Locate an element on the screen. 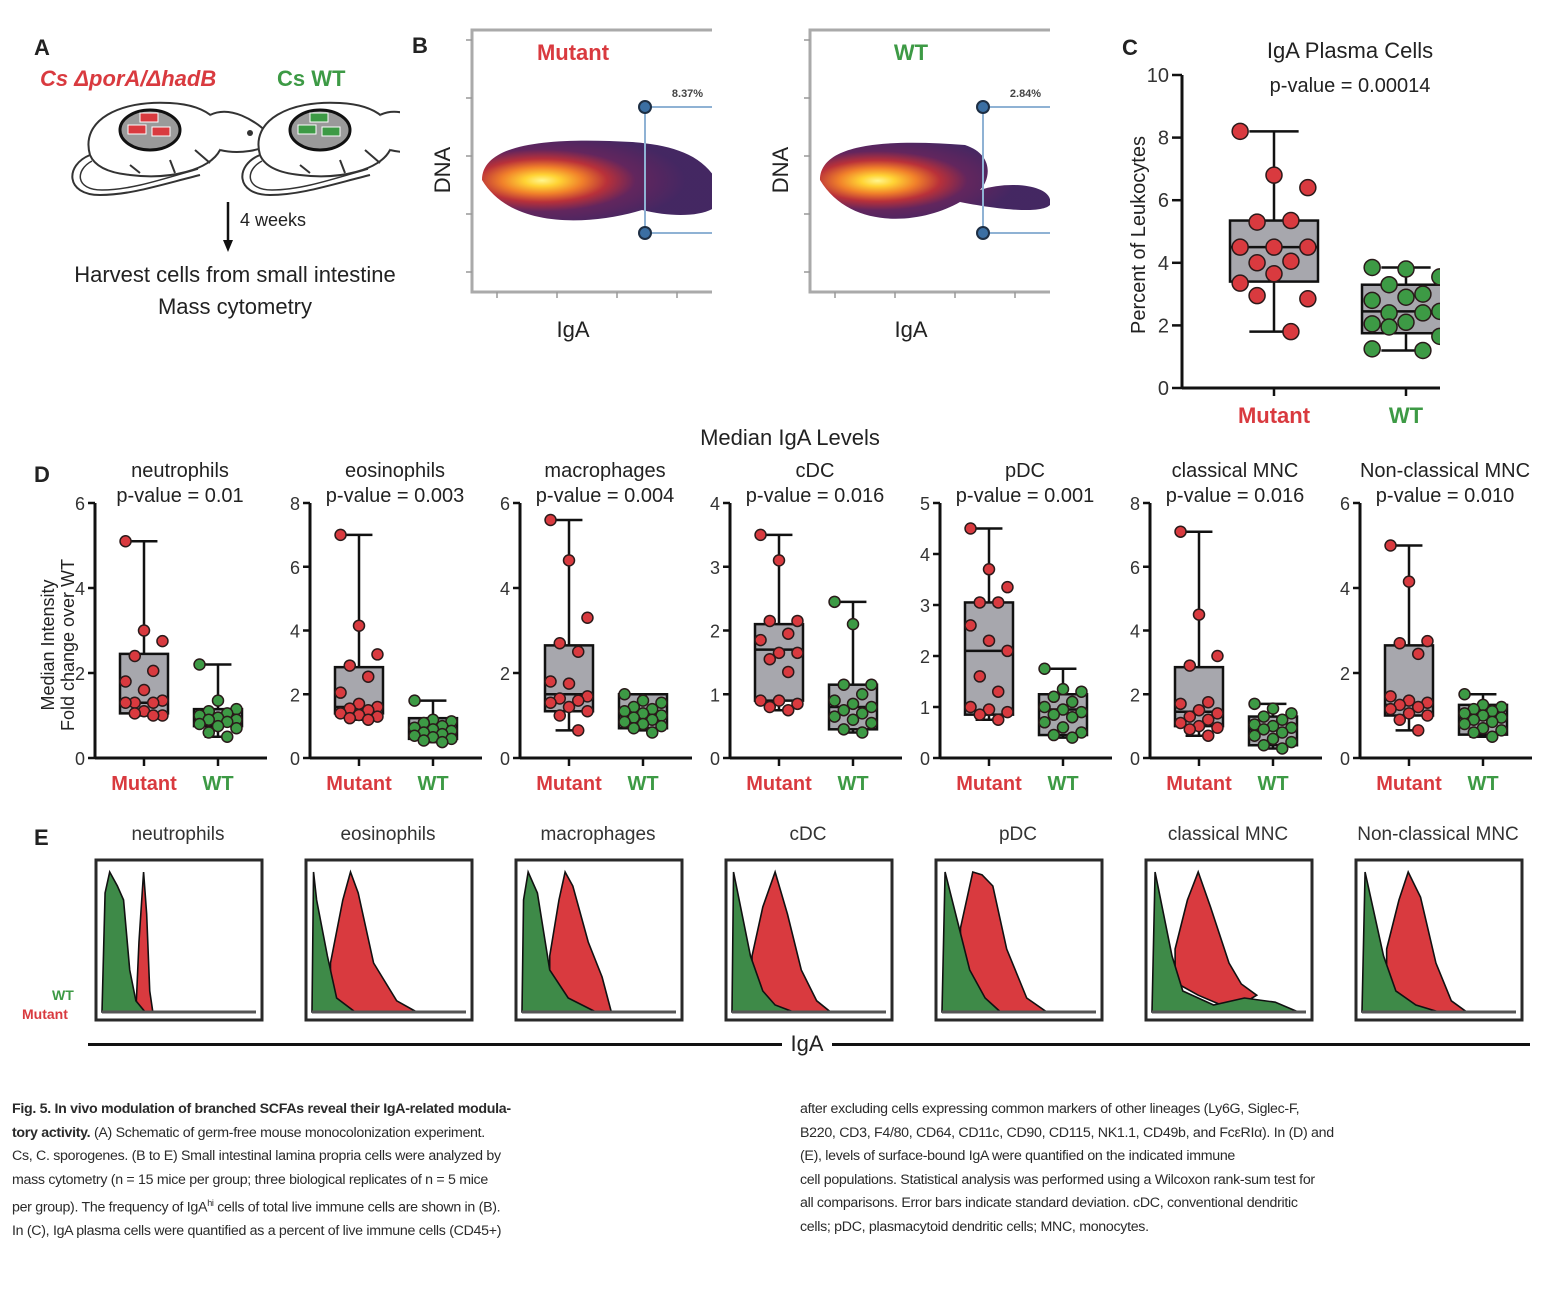 This screenshot has height=1291, width=1561. density-cloud is located at coordinates (597, 180).